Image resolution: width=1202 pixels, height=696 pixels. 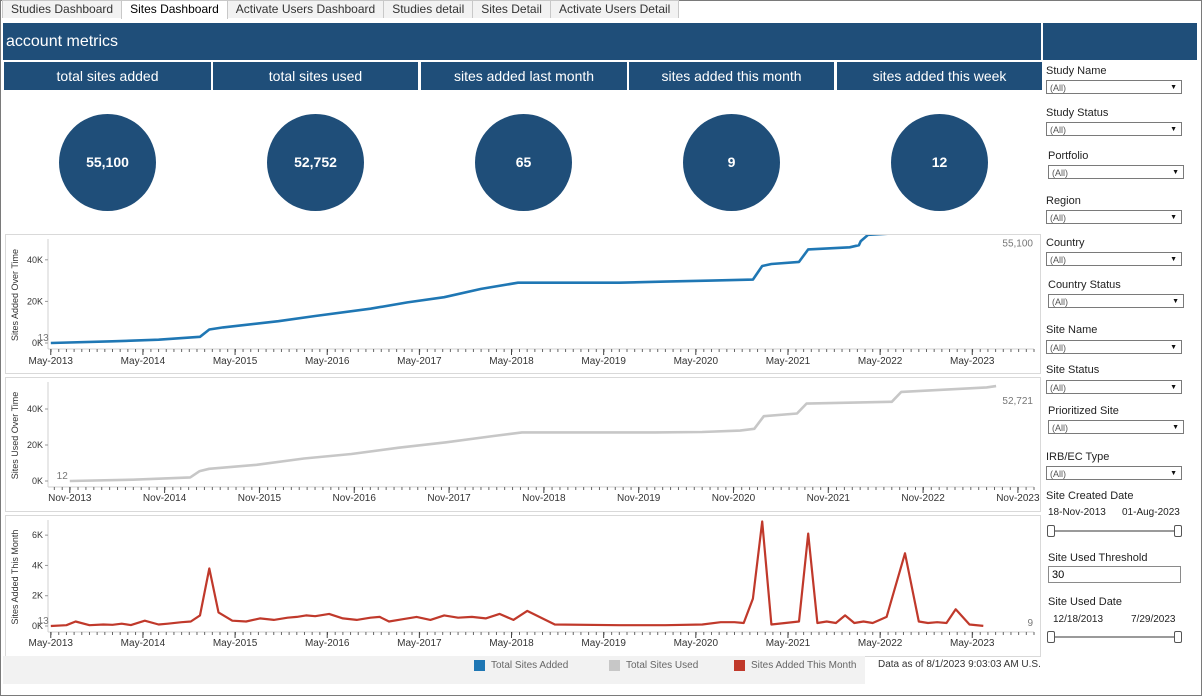 I want to click on site-created-date-slider-end-handle, so click(x=1178, y=531).